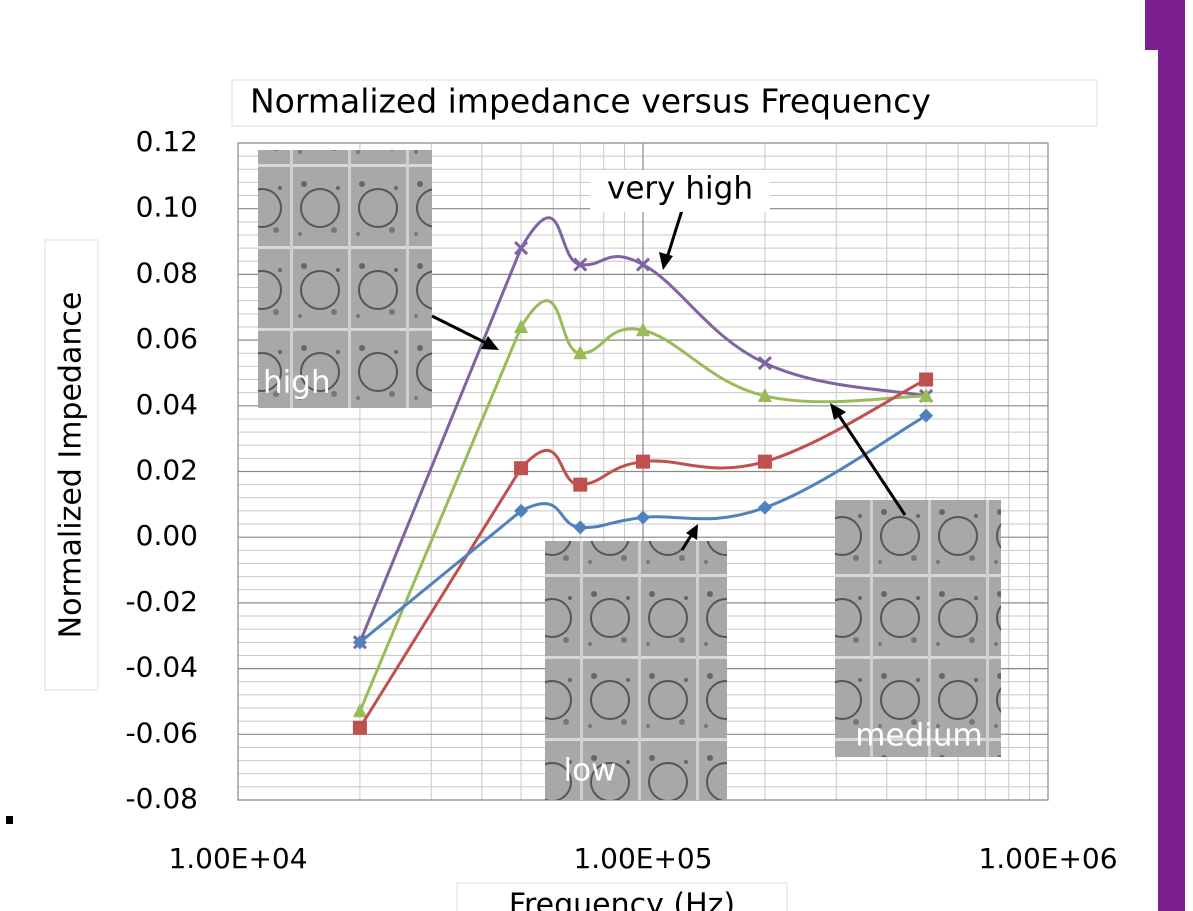  I want to click on y-tick-label: 0.06, so click(167, 338).